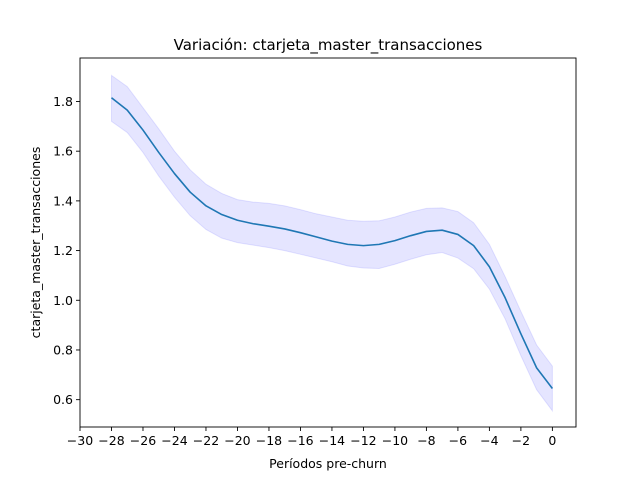 Image resolution: width=640 pixels, height=480 pixels. Describe the element at coordinates (489, 440) in the screenshot. I see `x-tick-label: −4` at that location.